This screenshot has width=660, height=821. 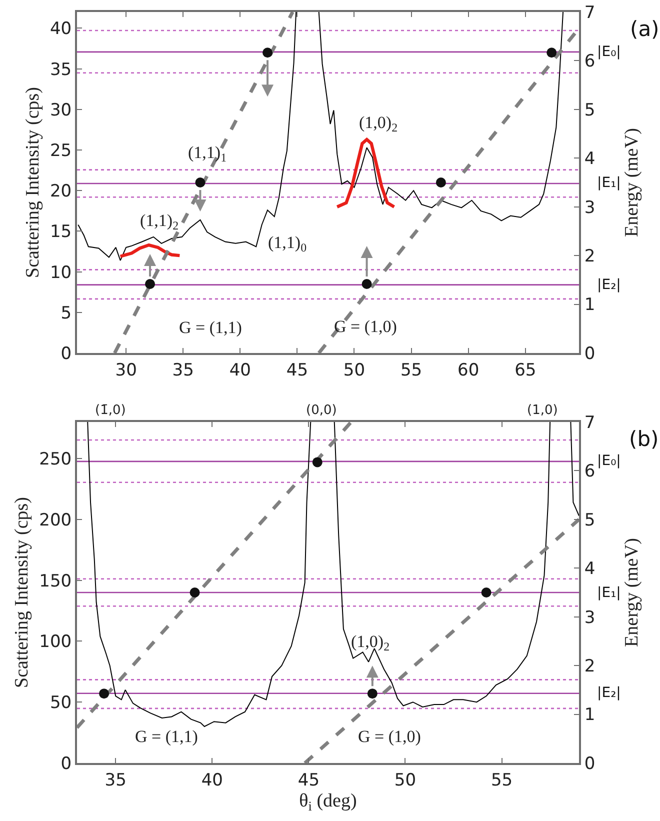 I want to click on annotation: (1,1)$_{2}$, so click(x=159, y=222).